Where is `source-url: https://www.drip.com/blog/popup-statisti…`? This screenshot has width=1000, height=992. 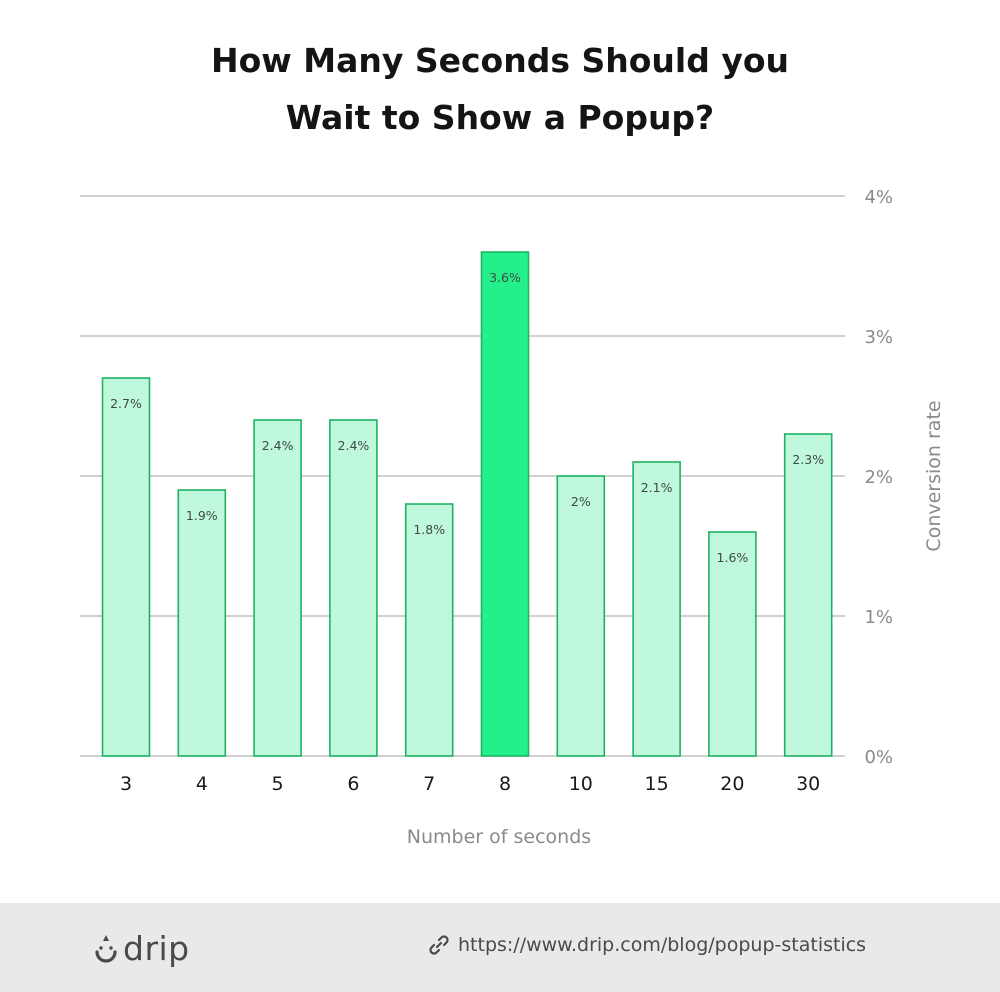
source-url: https://www.drip.com/blog/popup-statisti… is located at coordinates (662, 945).